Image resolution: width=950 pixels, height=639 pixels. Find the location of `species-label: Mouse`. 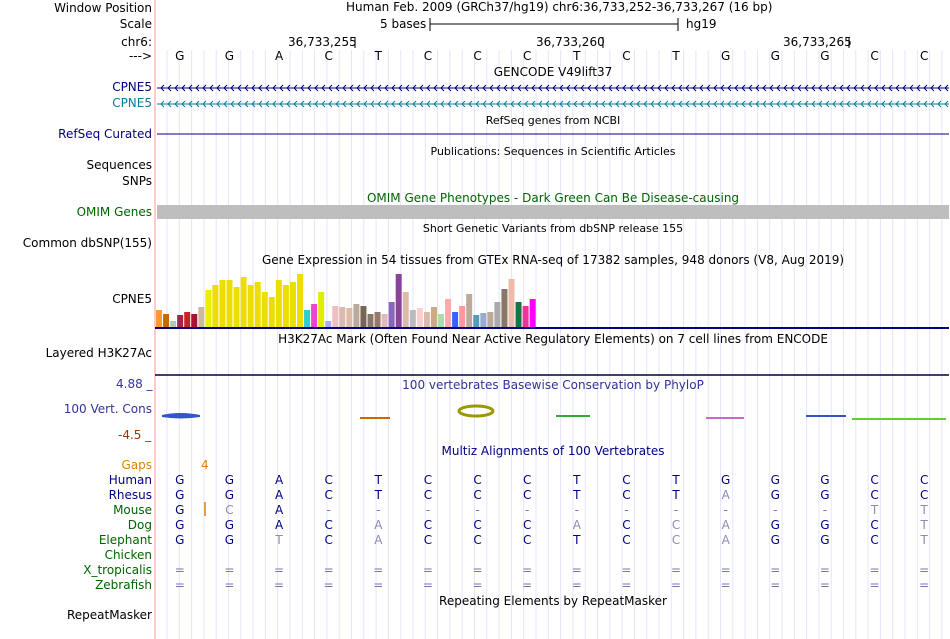

species-label: Mouse is located at coordinates (132, 510).